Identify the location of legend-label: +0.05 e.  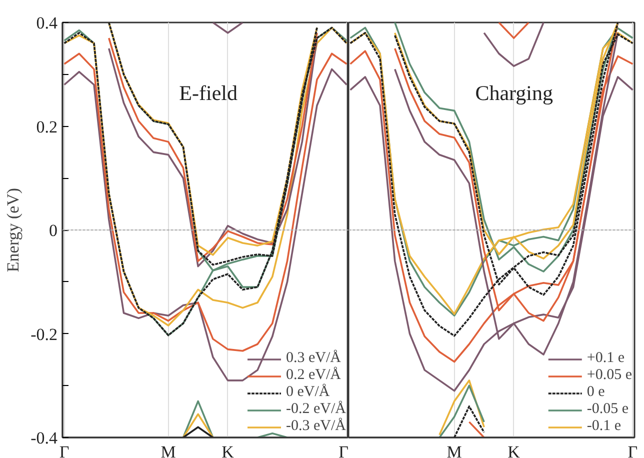
(609, 375).